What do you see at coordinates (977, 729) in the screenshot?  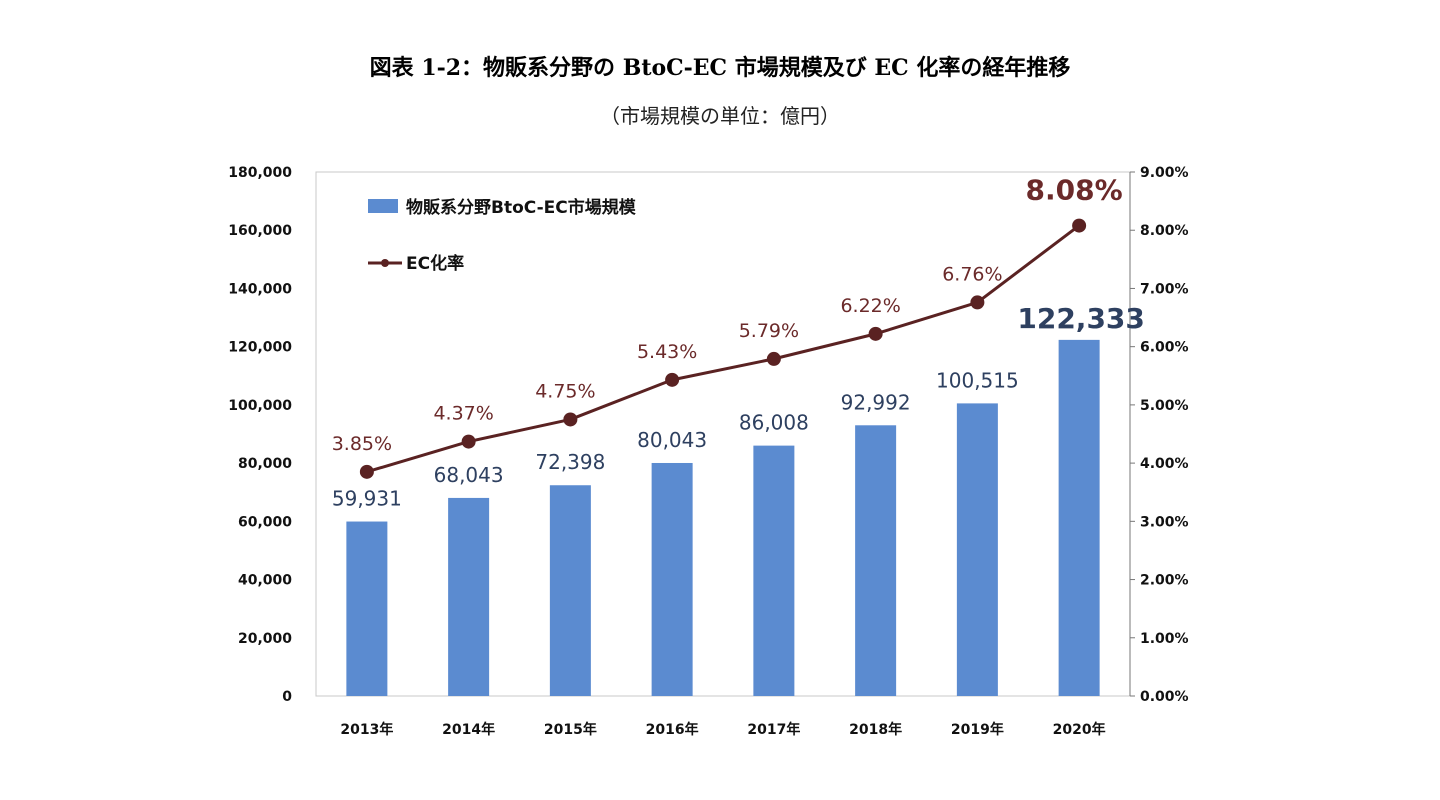 I see `x-tick-label: 2019年` at bounding box center [977, 729].